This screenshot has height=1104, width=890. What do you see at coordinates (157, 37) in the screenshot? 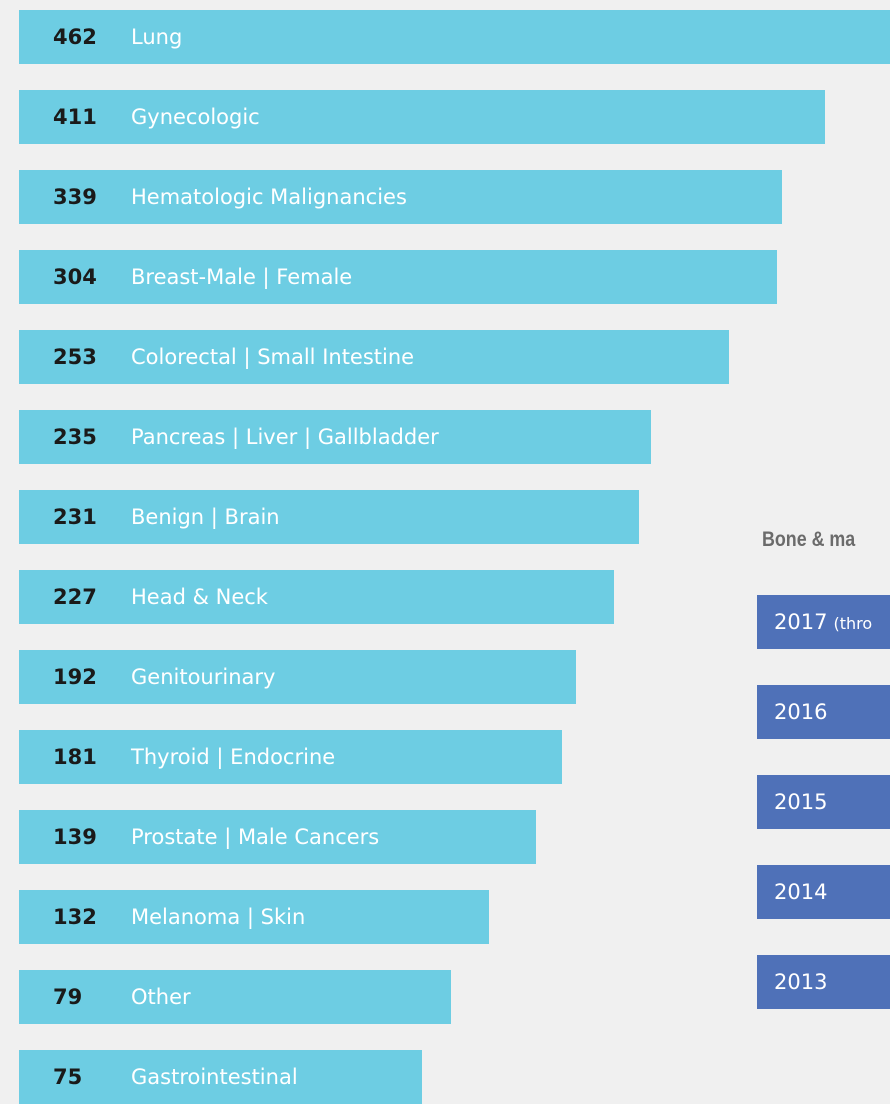
I see `category: Lung` at bounding box center [157, 37].